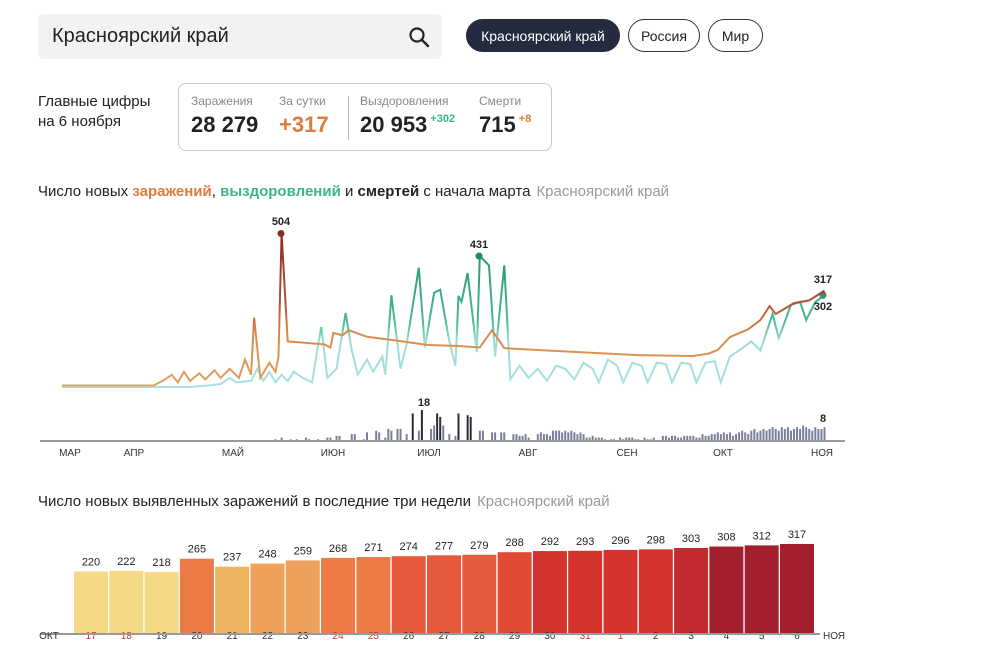 The image size is (986, 660). Describe the element at coordinates (797, 636) in the screenshot. I see `day-label: 6` at that location.